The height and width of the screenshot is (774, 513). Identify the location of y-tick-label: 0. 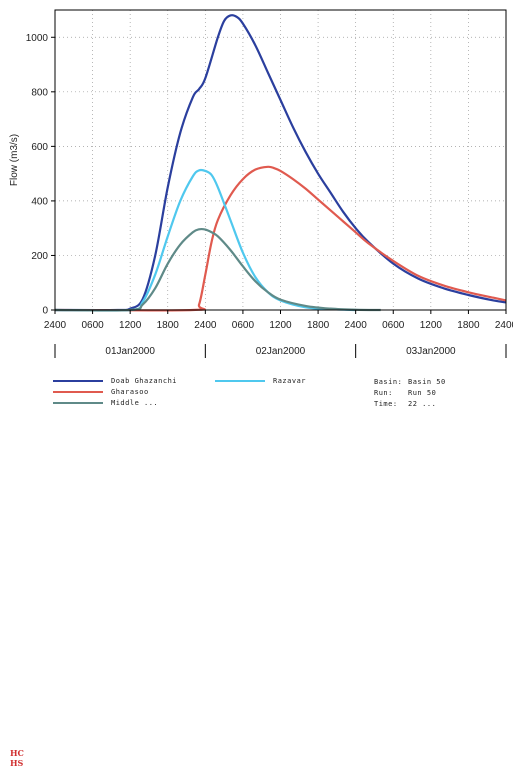
(45, 311).